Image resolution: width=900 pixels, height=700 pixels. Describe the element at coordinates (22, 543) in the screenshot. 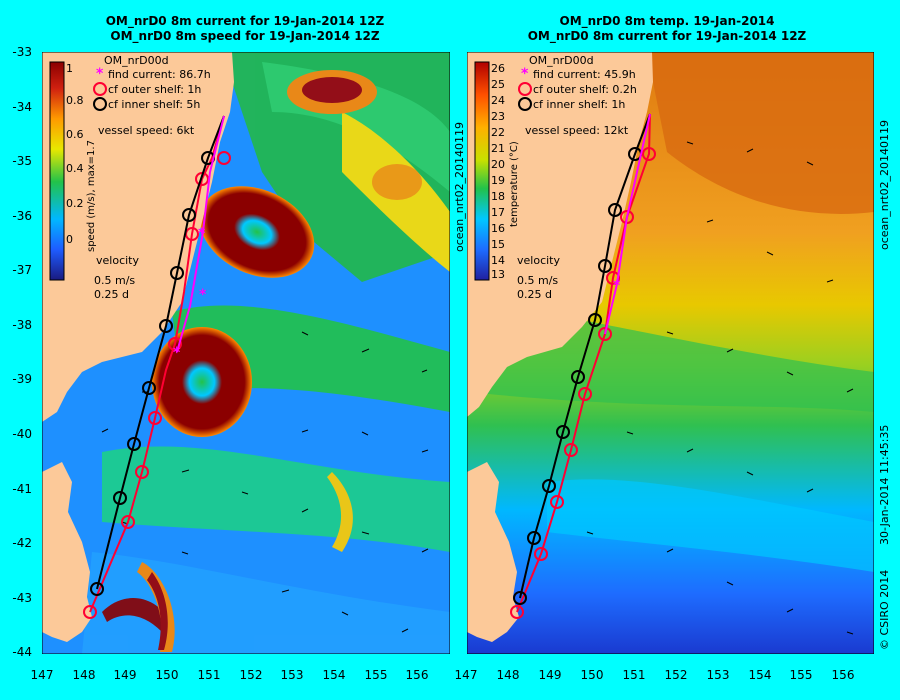

I see `lat-tick: -42` at that location.